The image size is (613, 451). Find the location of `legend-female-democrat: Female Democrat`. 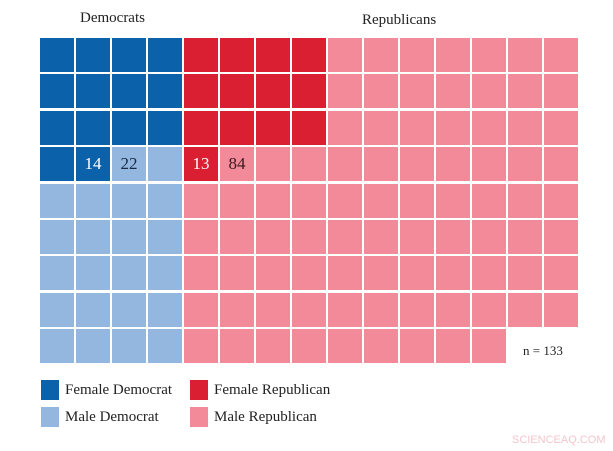

legend-female-democrat: Female Democrat is located at coordinates (106, 390).